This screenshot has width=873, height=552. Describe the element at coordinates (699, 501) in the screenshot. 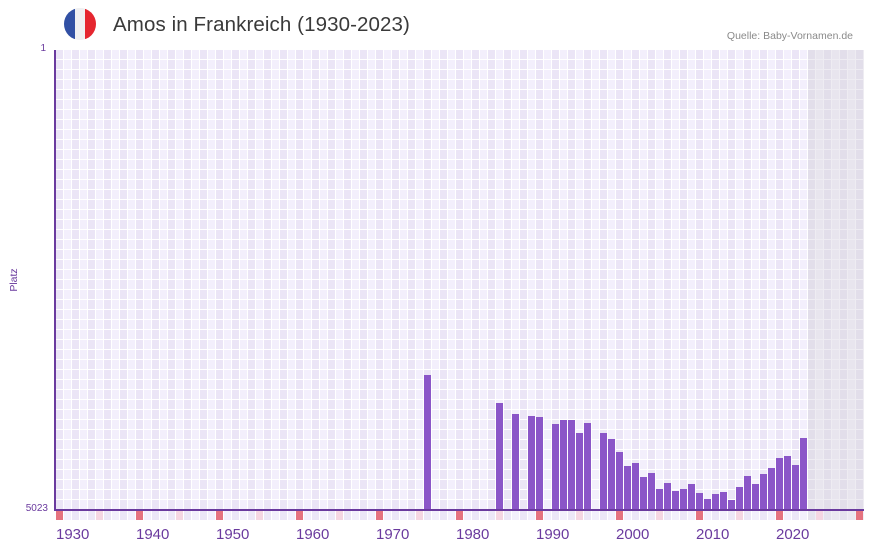

I see `bar-2010` at that location.